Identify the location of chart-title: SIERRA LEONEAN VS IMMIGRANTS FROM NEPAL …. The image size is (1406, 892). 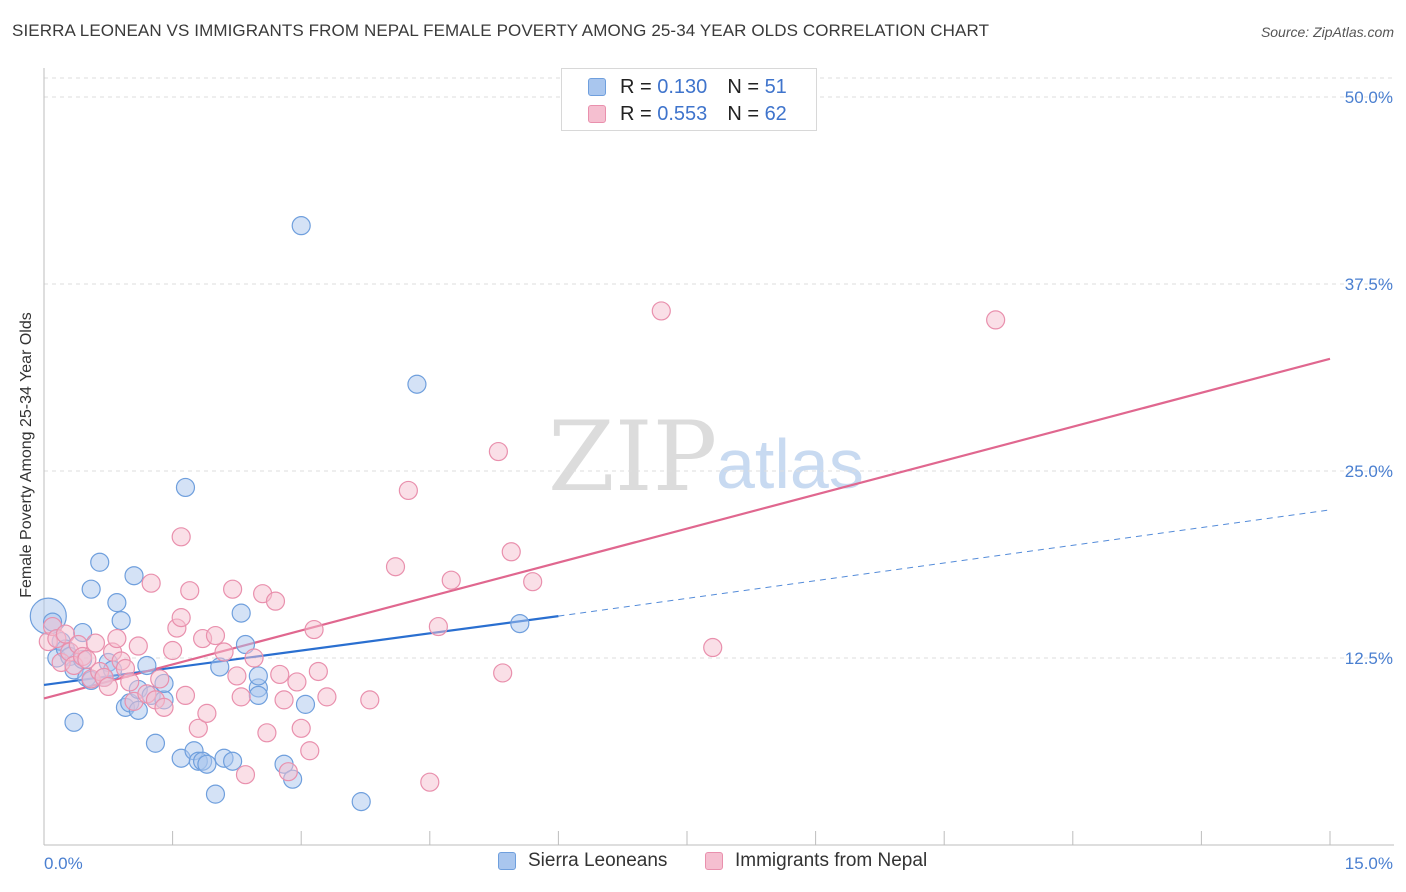
(501, 30).